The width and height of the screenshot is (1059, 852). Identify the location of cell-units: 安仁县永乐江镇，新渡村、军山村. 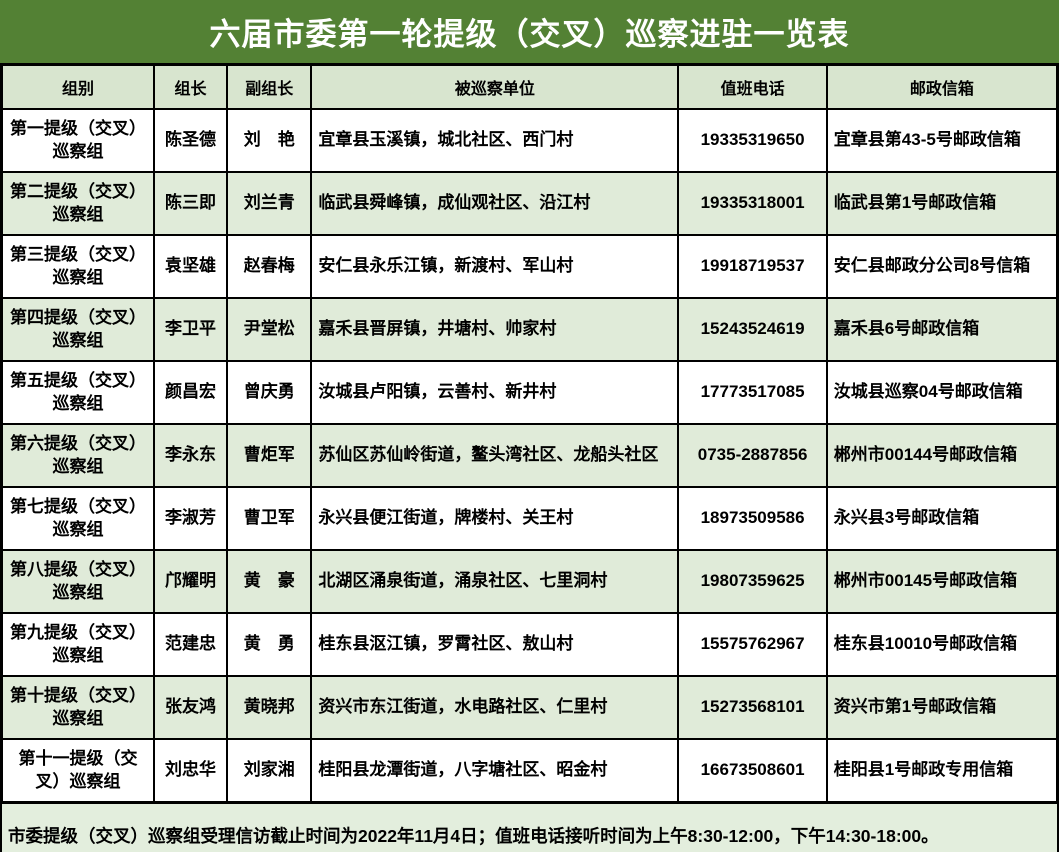
(495, 266).